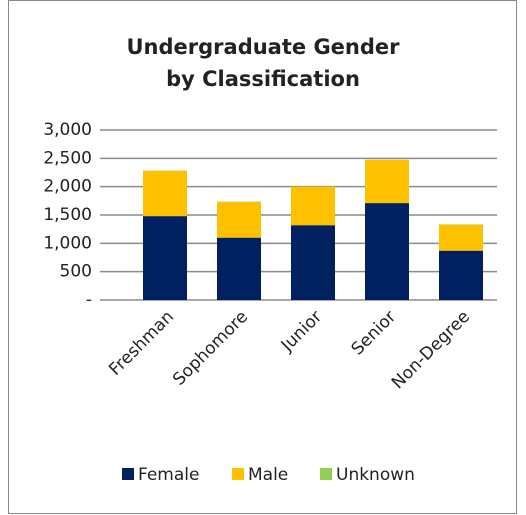  What do you see at coordinates (89, 300) in the screenshot?
I see `y-tick-label: -` at bounding box center [89, 300].